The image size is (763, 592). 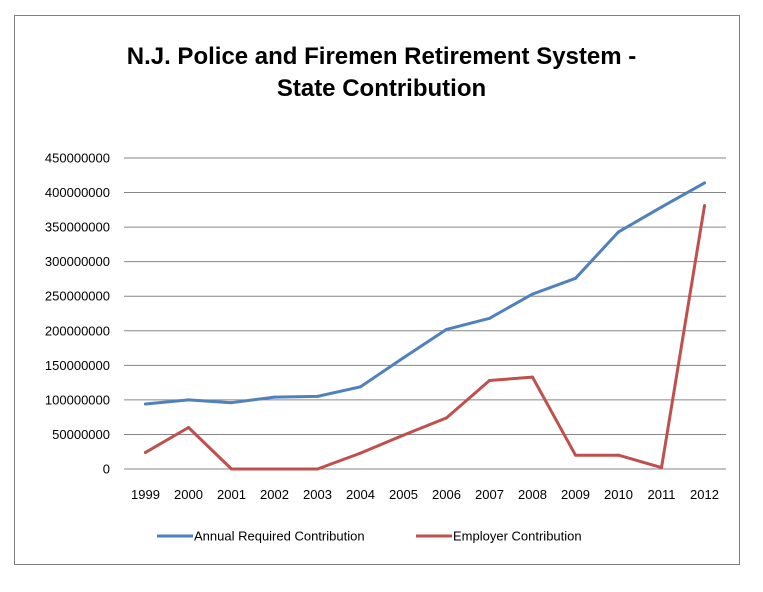 What do you see at coordinates (77, 399) in the screenshot?
I see `y-tick-label: 100000000` at bounding box center [77, 399].